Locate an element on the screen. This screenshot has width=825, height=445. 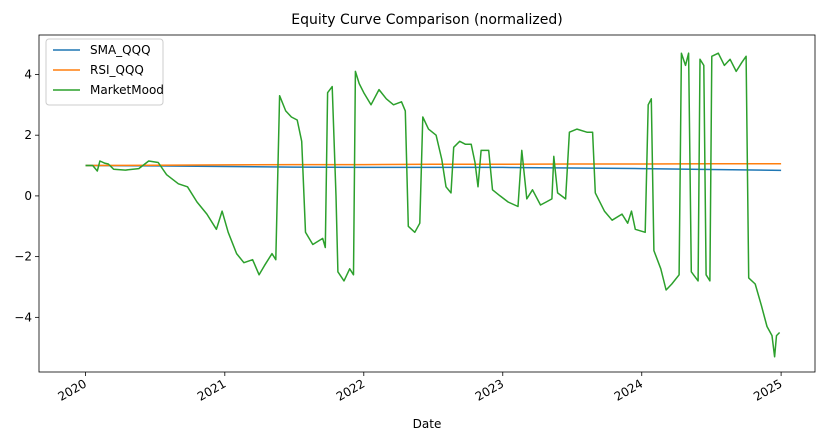
y-tick-label: 2 is located at coordinates (28, 135).